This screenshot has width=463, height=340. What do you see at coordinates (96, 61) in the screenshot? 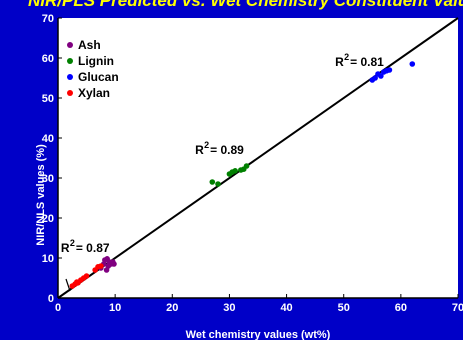
I see `legend-label-lignin: Lignin` at bounding box center [96, 61].